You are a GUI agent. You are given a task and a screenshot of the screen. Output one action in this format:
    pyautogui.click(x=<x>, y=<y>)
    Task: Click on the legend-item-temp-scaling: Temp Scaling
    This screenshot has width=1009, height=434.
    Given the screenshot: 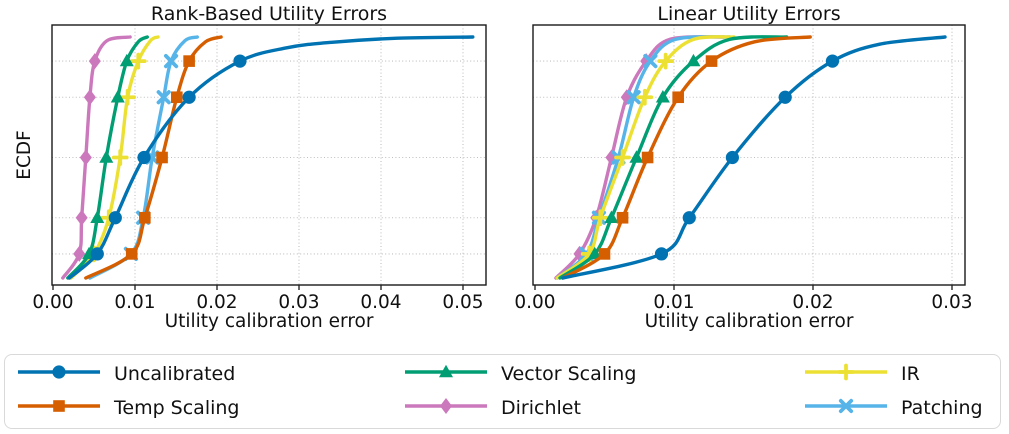 What is the action you would take?
    pyautogui.click(x=128, y=408)
    